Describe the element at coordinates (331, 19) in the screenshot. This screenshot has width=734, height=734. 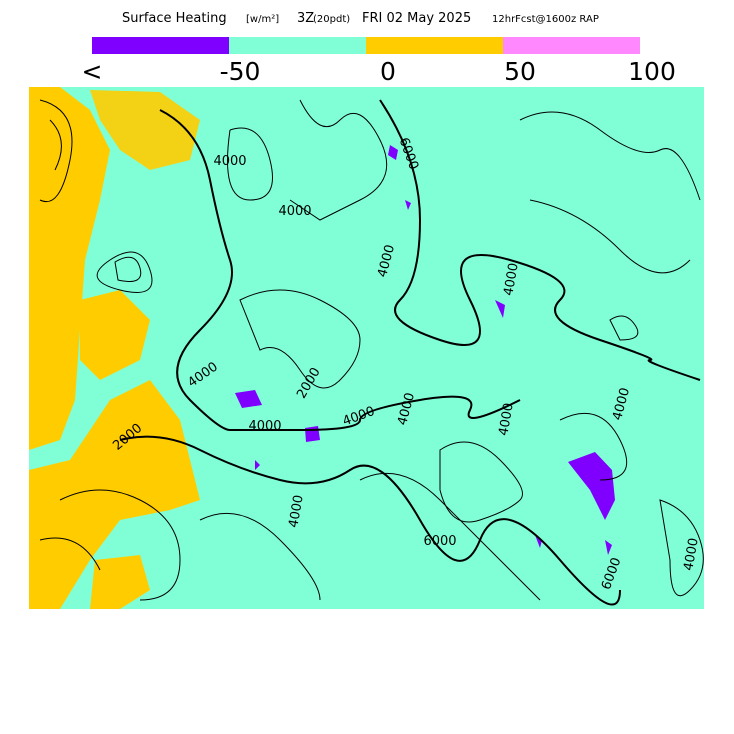
I see `local-time: (20pdt)` at that location.